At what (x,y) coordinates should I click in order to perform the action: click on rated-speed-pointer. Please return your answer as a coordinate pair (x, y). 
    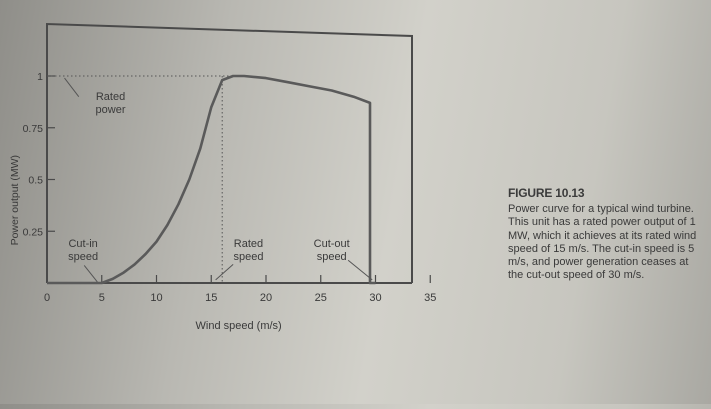
    Looking at the image, I should click on (224, 272).